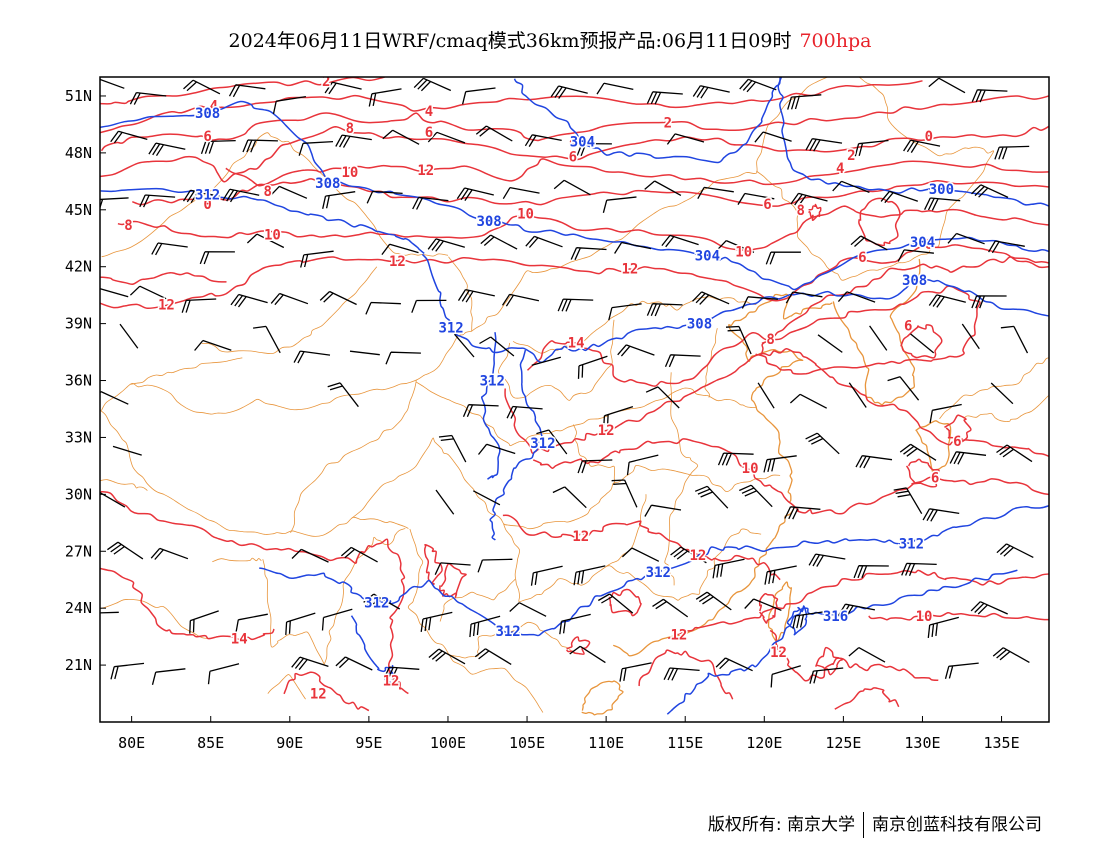 The image size is (1100, 850). I want to click on lat-tick-label: 45N, so click(78, 210).